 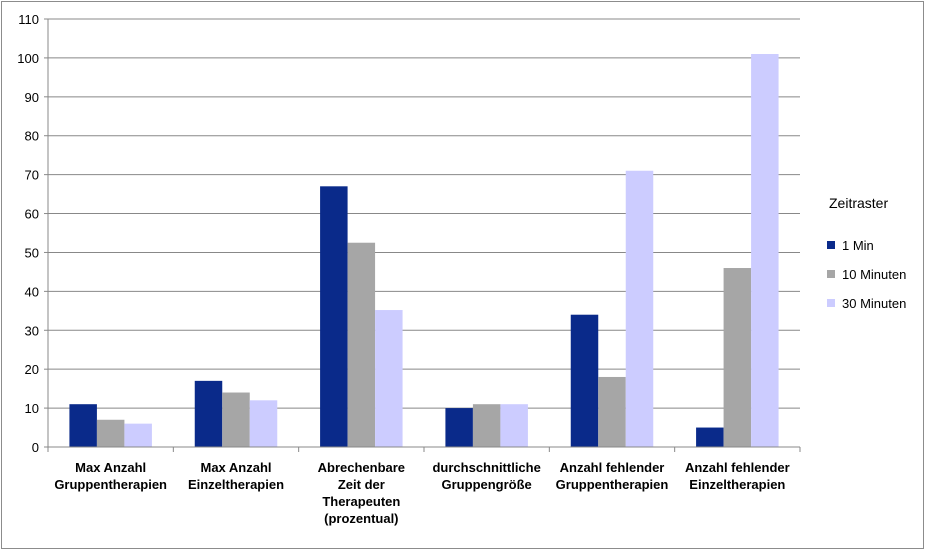 What do you see at coordinates (32, 291) in the screenshot?
I see `y-tick-label: 40` at bounding box center [32, 291].